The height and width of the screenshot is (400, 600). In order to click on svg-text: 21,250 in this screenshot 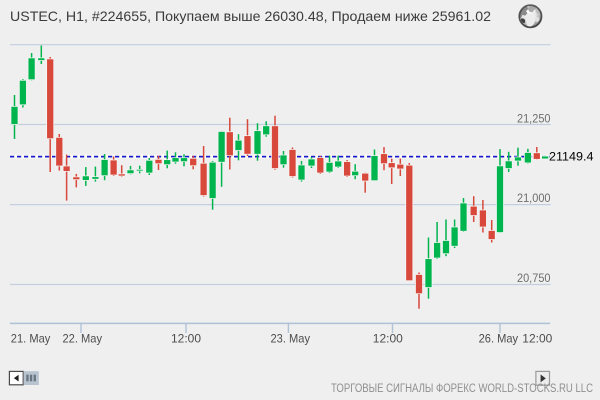, I will do `click(534, 118)`.